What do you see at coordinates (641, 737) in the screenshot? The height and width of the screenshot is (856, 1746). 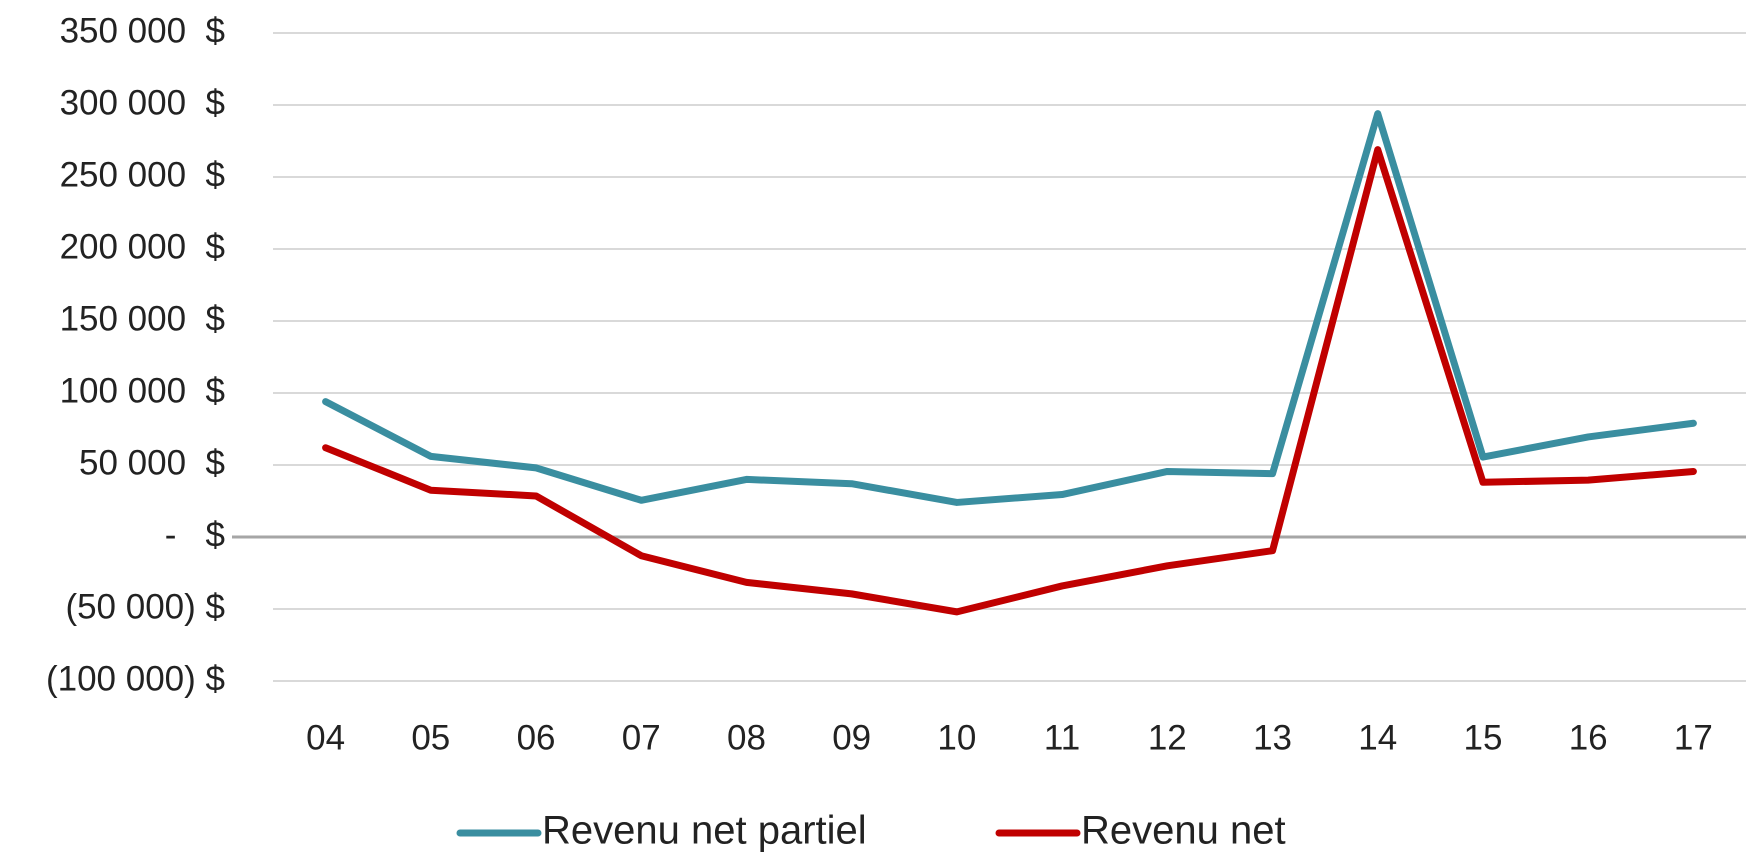 I see `x-tick-label: 07` at bounding box center [641, 737].